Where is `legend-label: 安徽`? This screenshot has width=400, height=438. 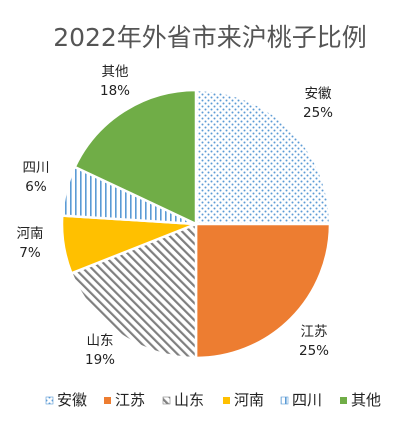 legend-label: 安徽 is located at coordinates (72, 400).